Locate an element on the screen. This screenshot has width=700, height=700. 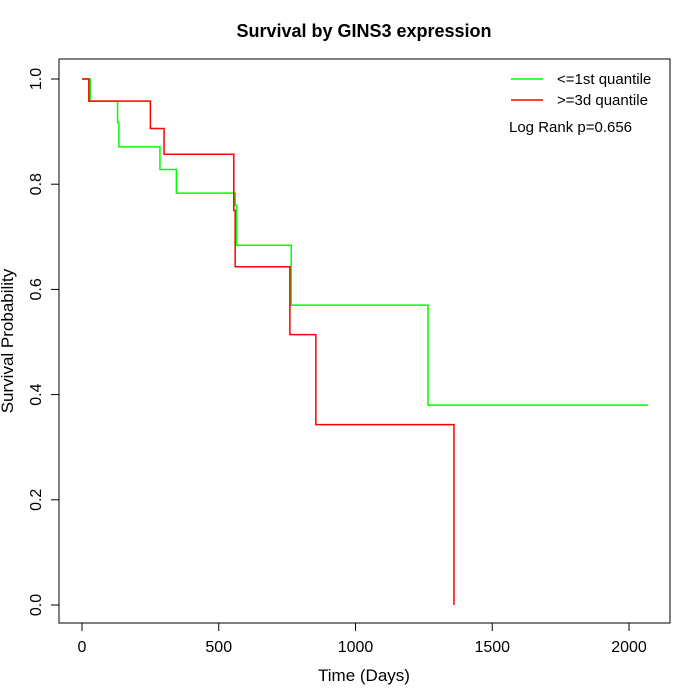
legend-label-2: >=3d quantile is located at coordinates (602, 100).